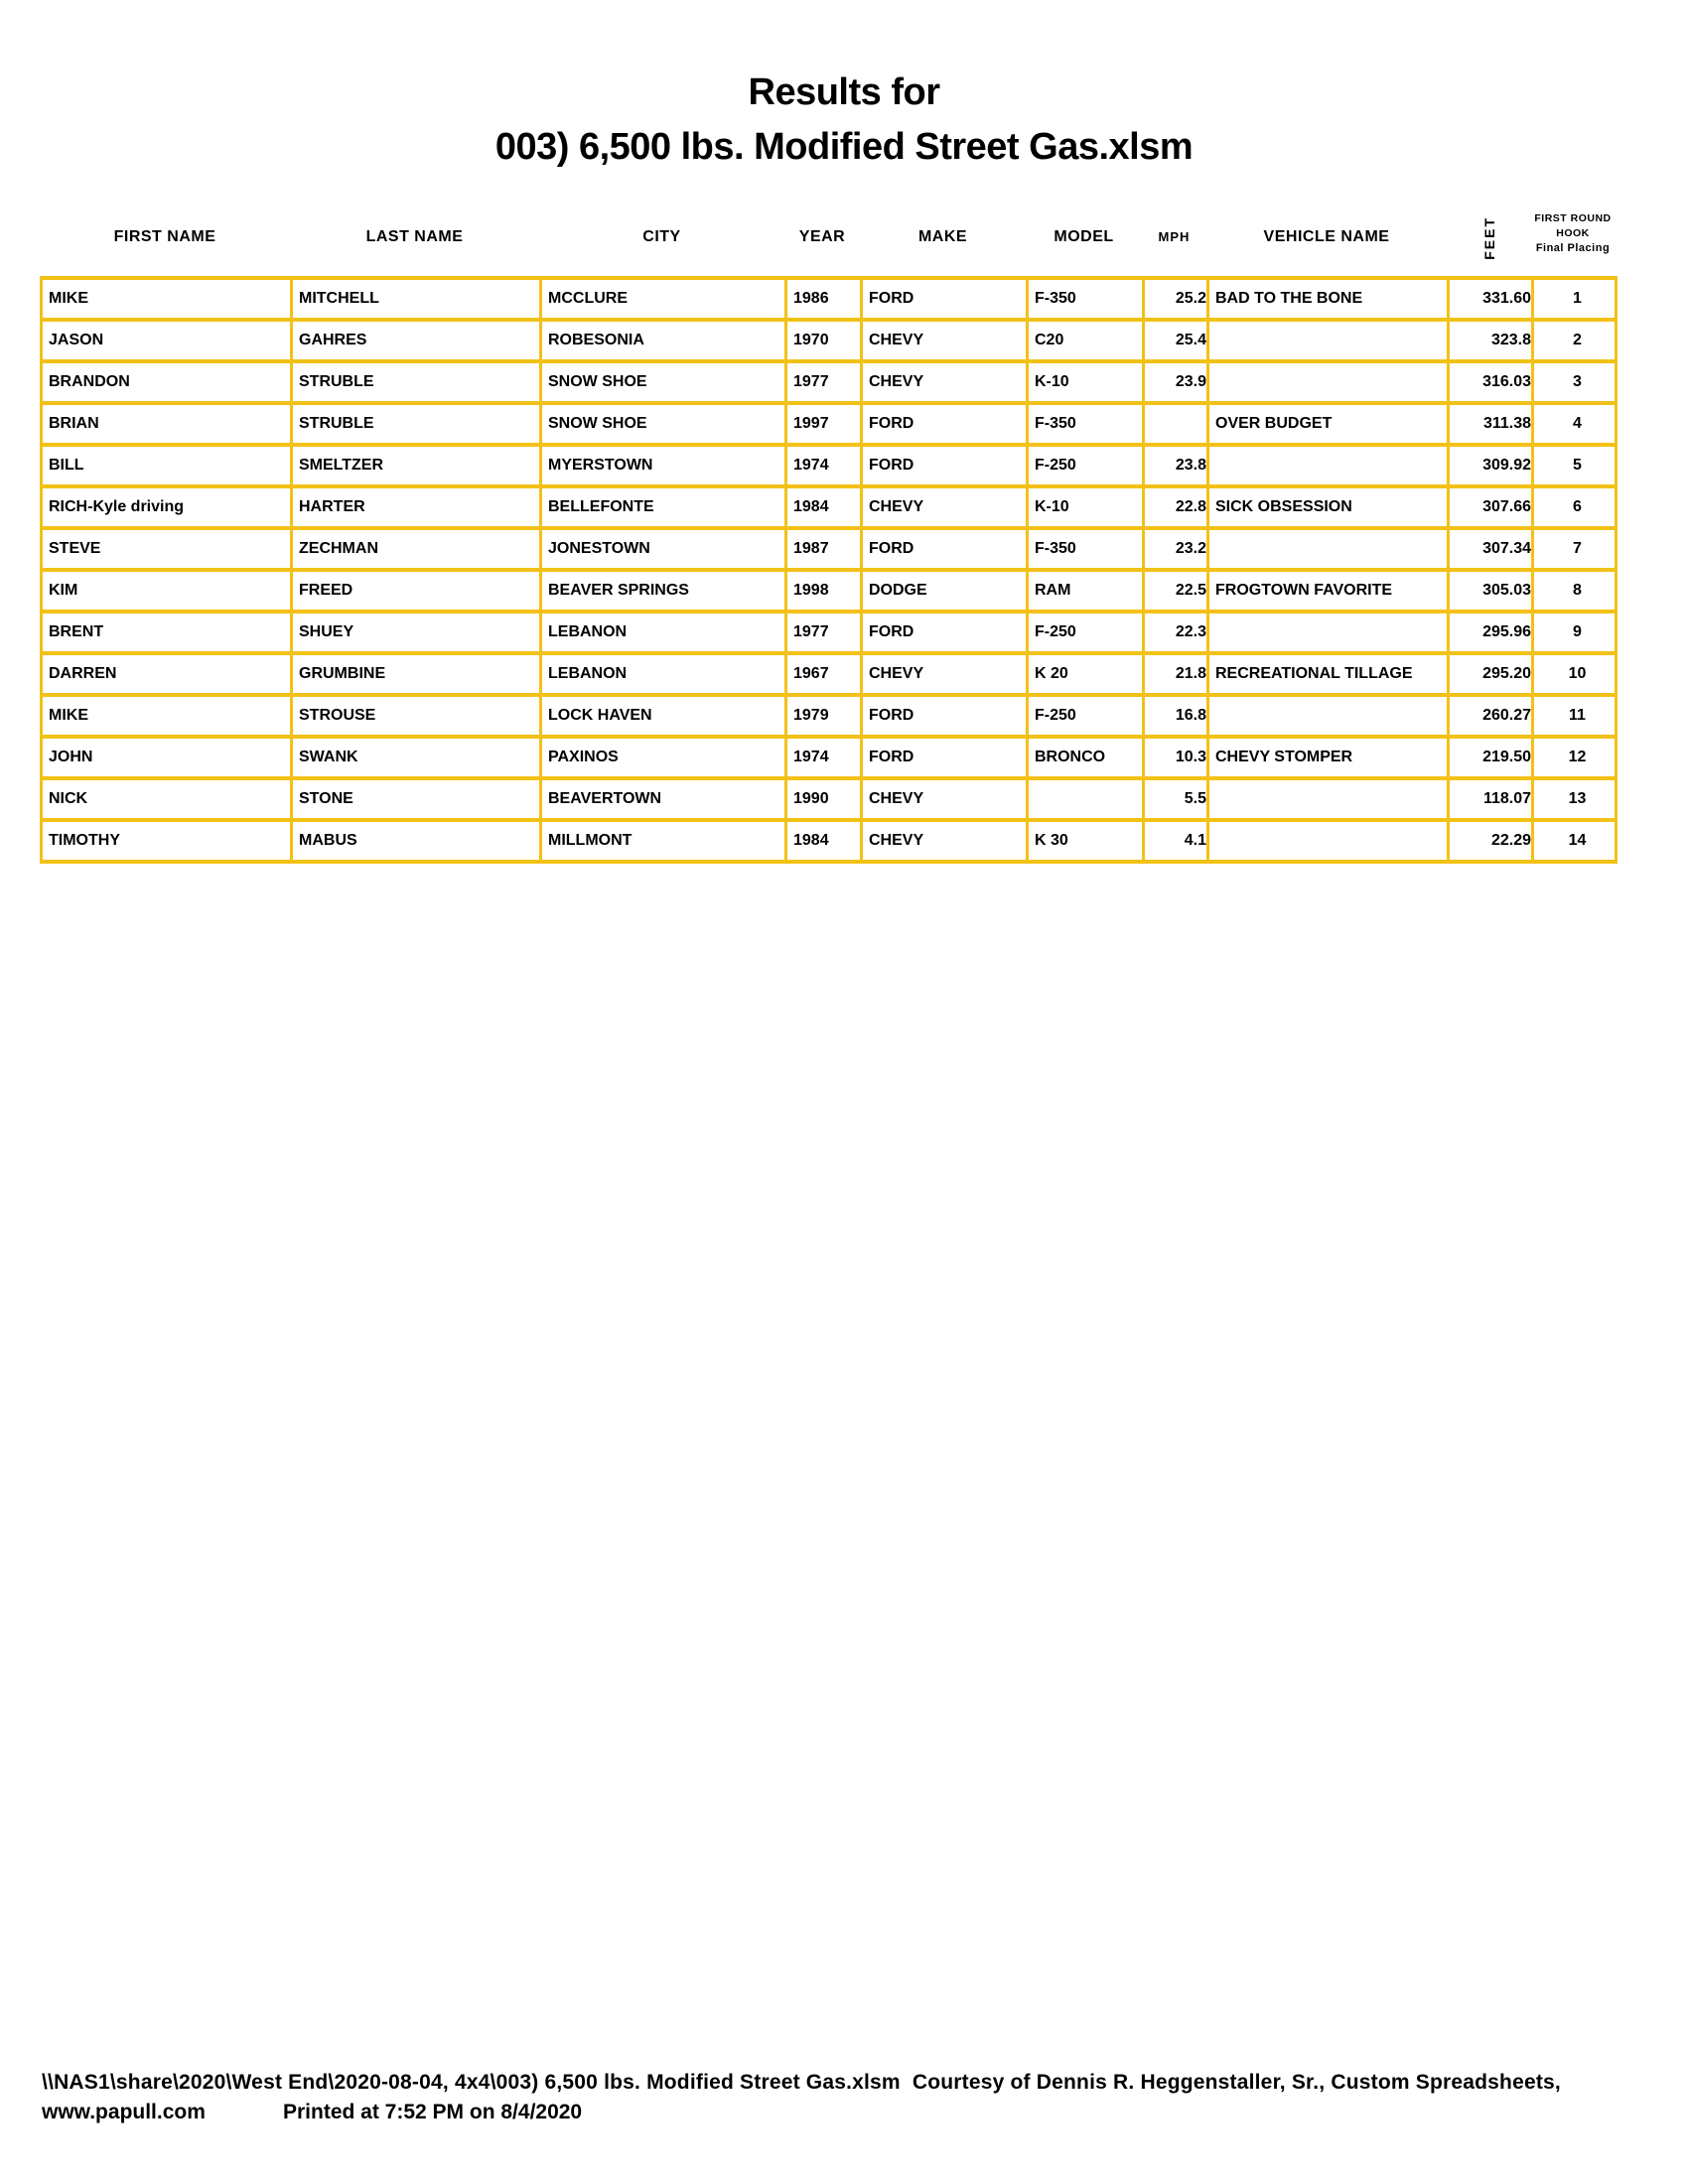  What do you see at coordinates (1573, 248) in the screenshot?
I see `placing-header-line3: Final Placing` at bounding box center [1573, 248].